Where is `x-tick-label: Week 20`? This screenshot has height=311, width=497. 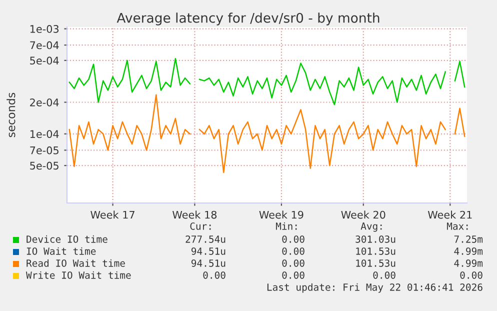
x-tick-label: Week 20 is located at coordinates (363, 214).